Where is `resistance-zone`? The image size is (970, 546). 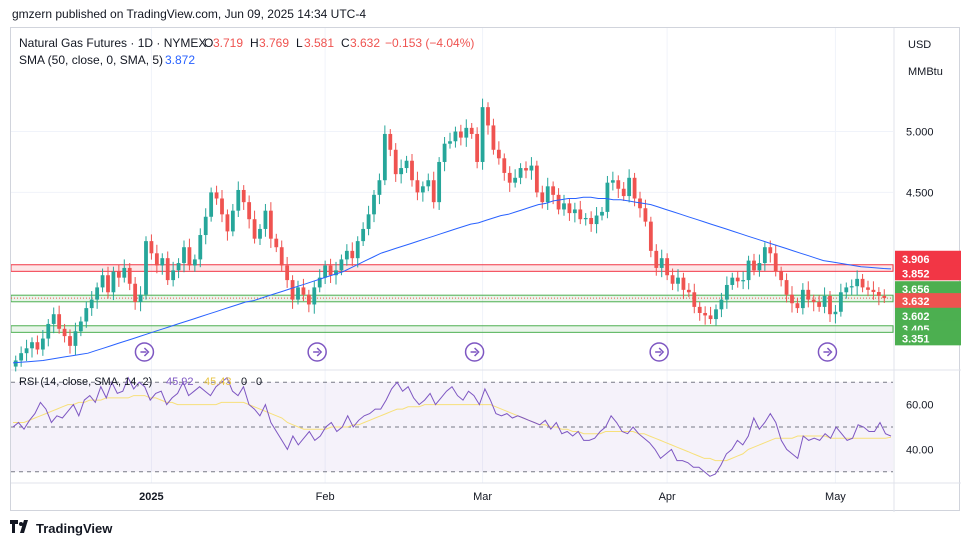
resistance-zone is located at coordinates (452, 268).